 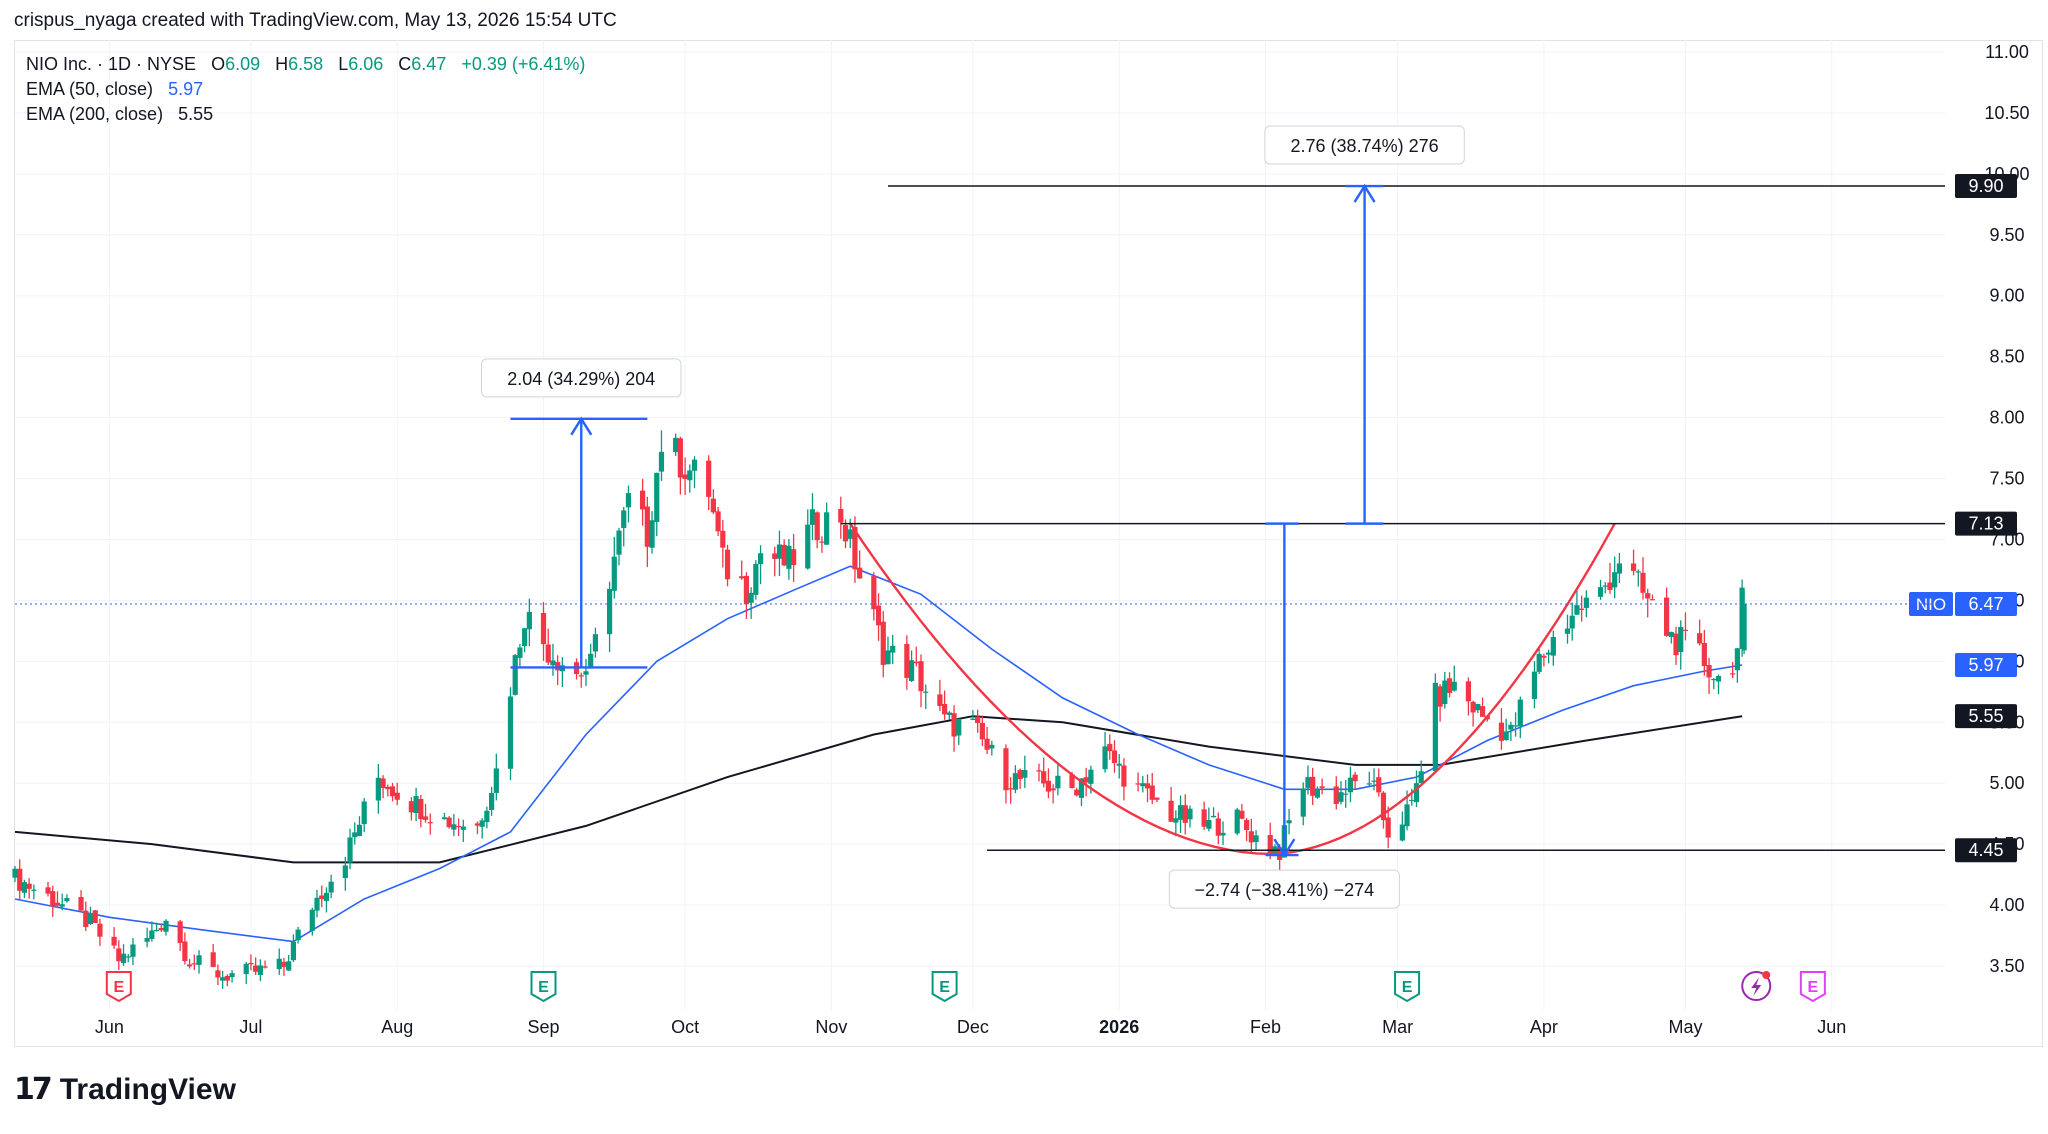 What do you see at coordinates (1986, 716) in the screenshot?
I see `price-tag-box` at bounding box center [1986, 716].